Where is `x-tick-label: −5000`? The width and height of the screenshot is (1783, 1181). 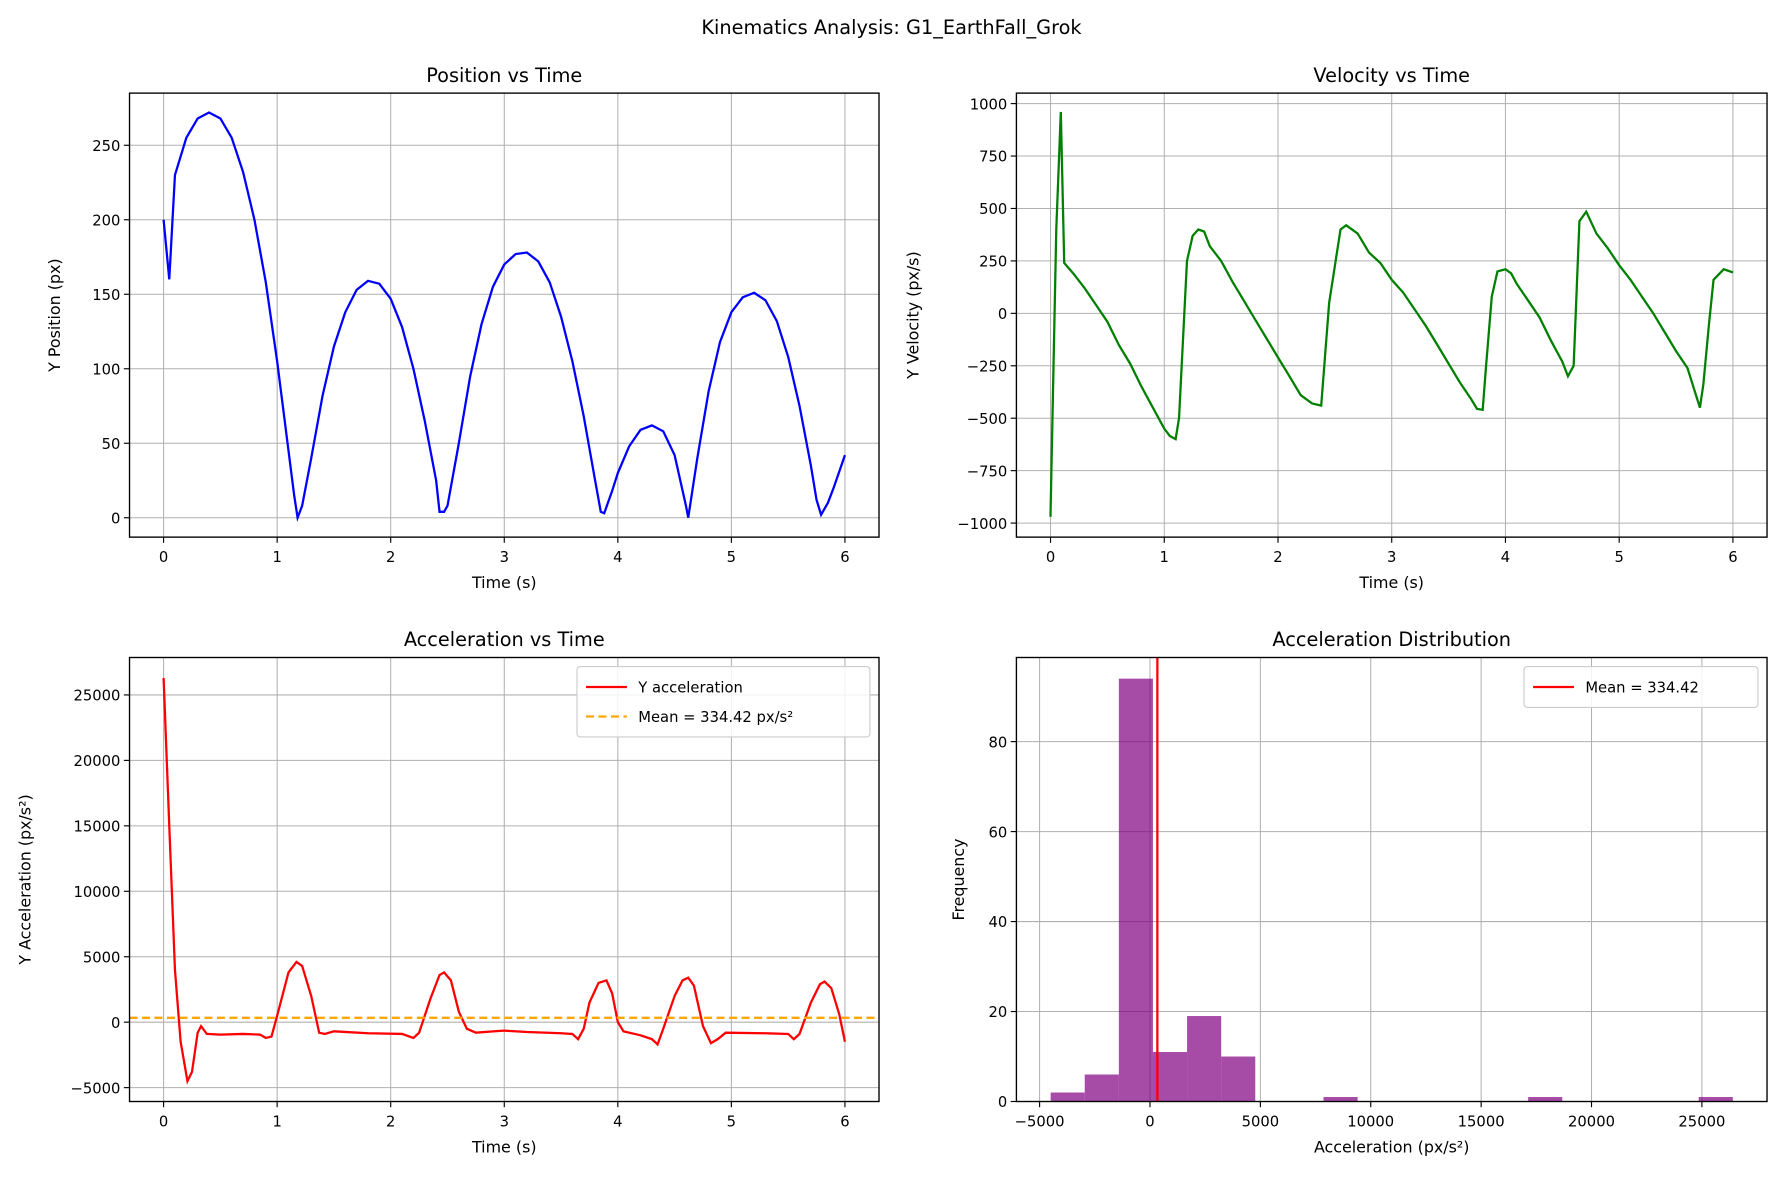
x-tick-label: −5000 is located at coordinates (1040, 1121).